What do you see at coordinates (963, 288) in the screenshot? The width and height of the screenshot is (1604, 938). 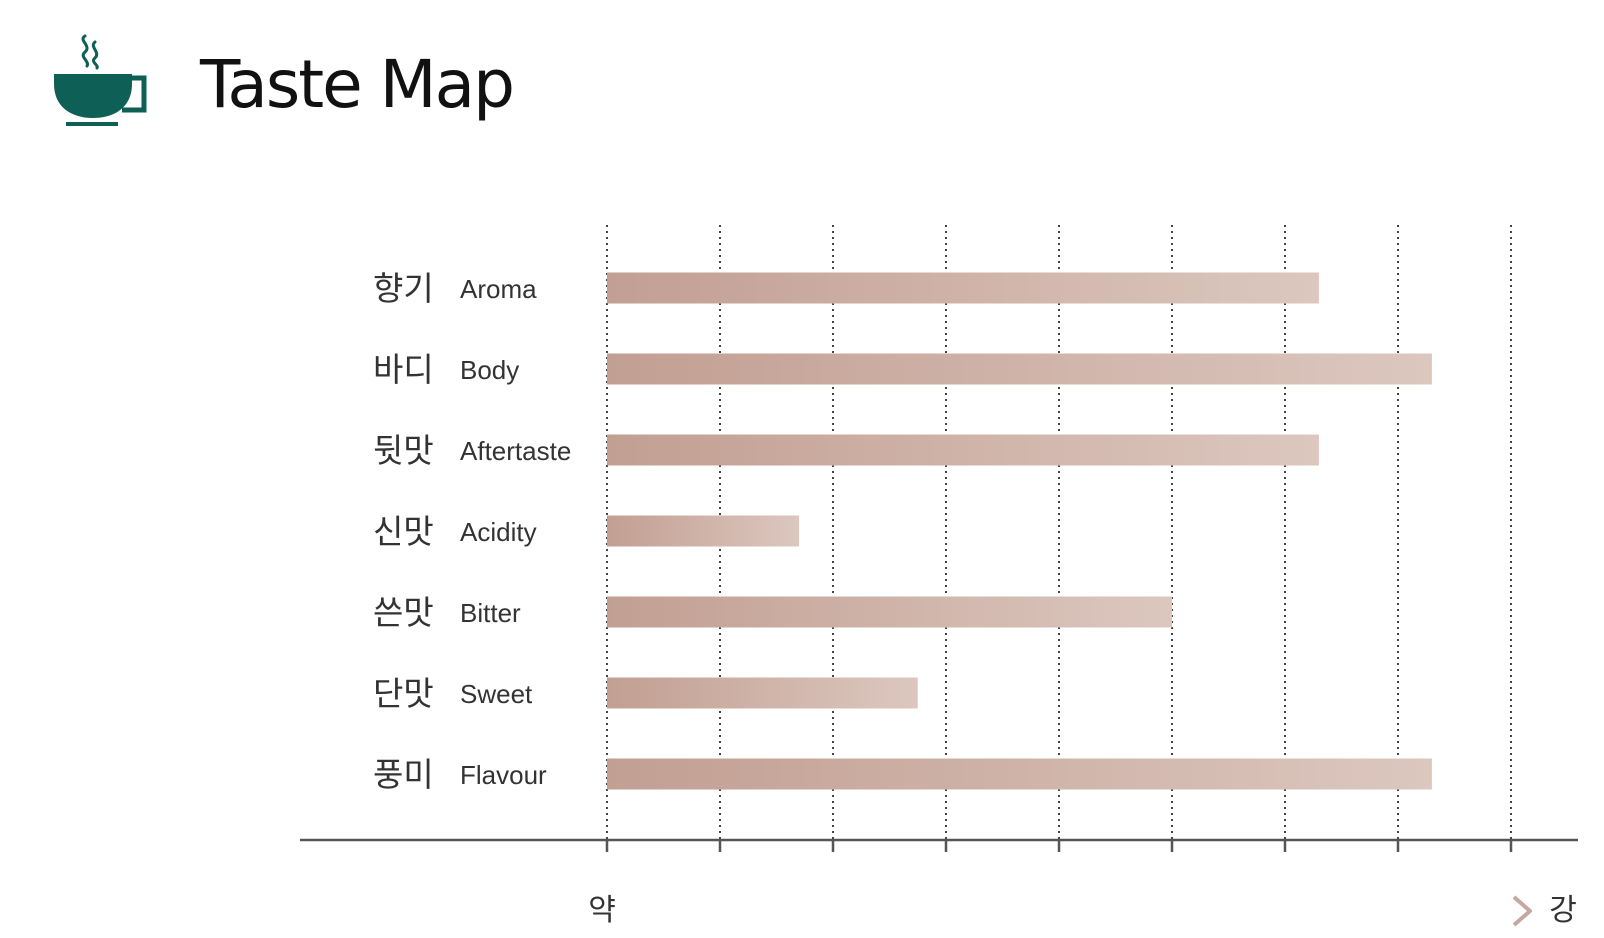 I see `bar-aroma` at bounding box center [963, 288].